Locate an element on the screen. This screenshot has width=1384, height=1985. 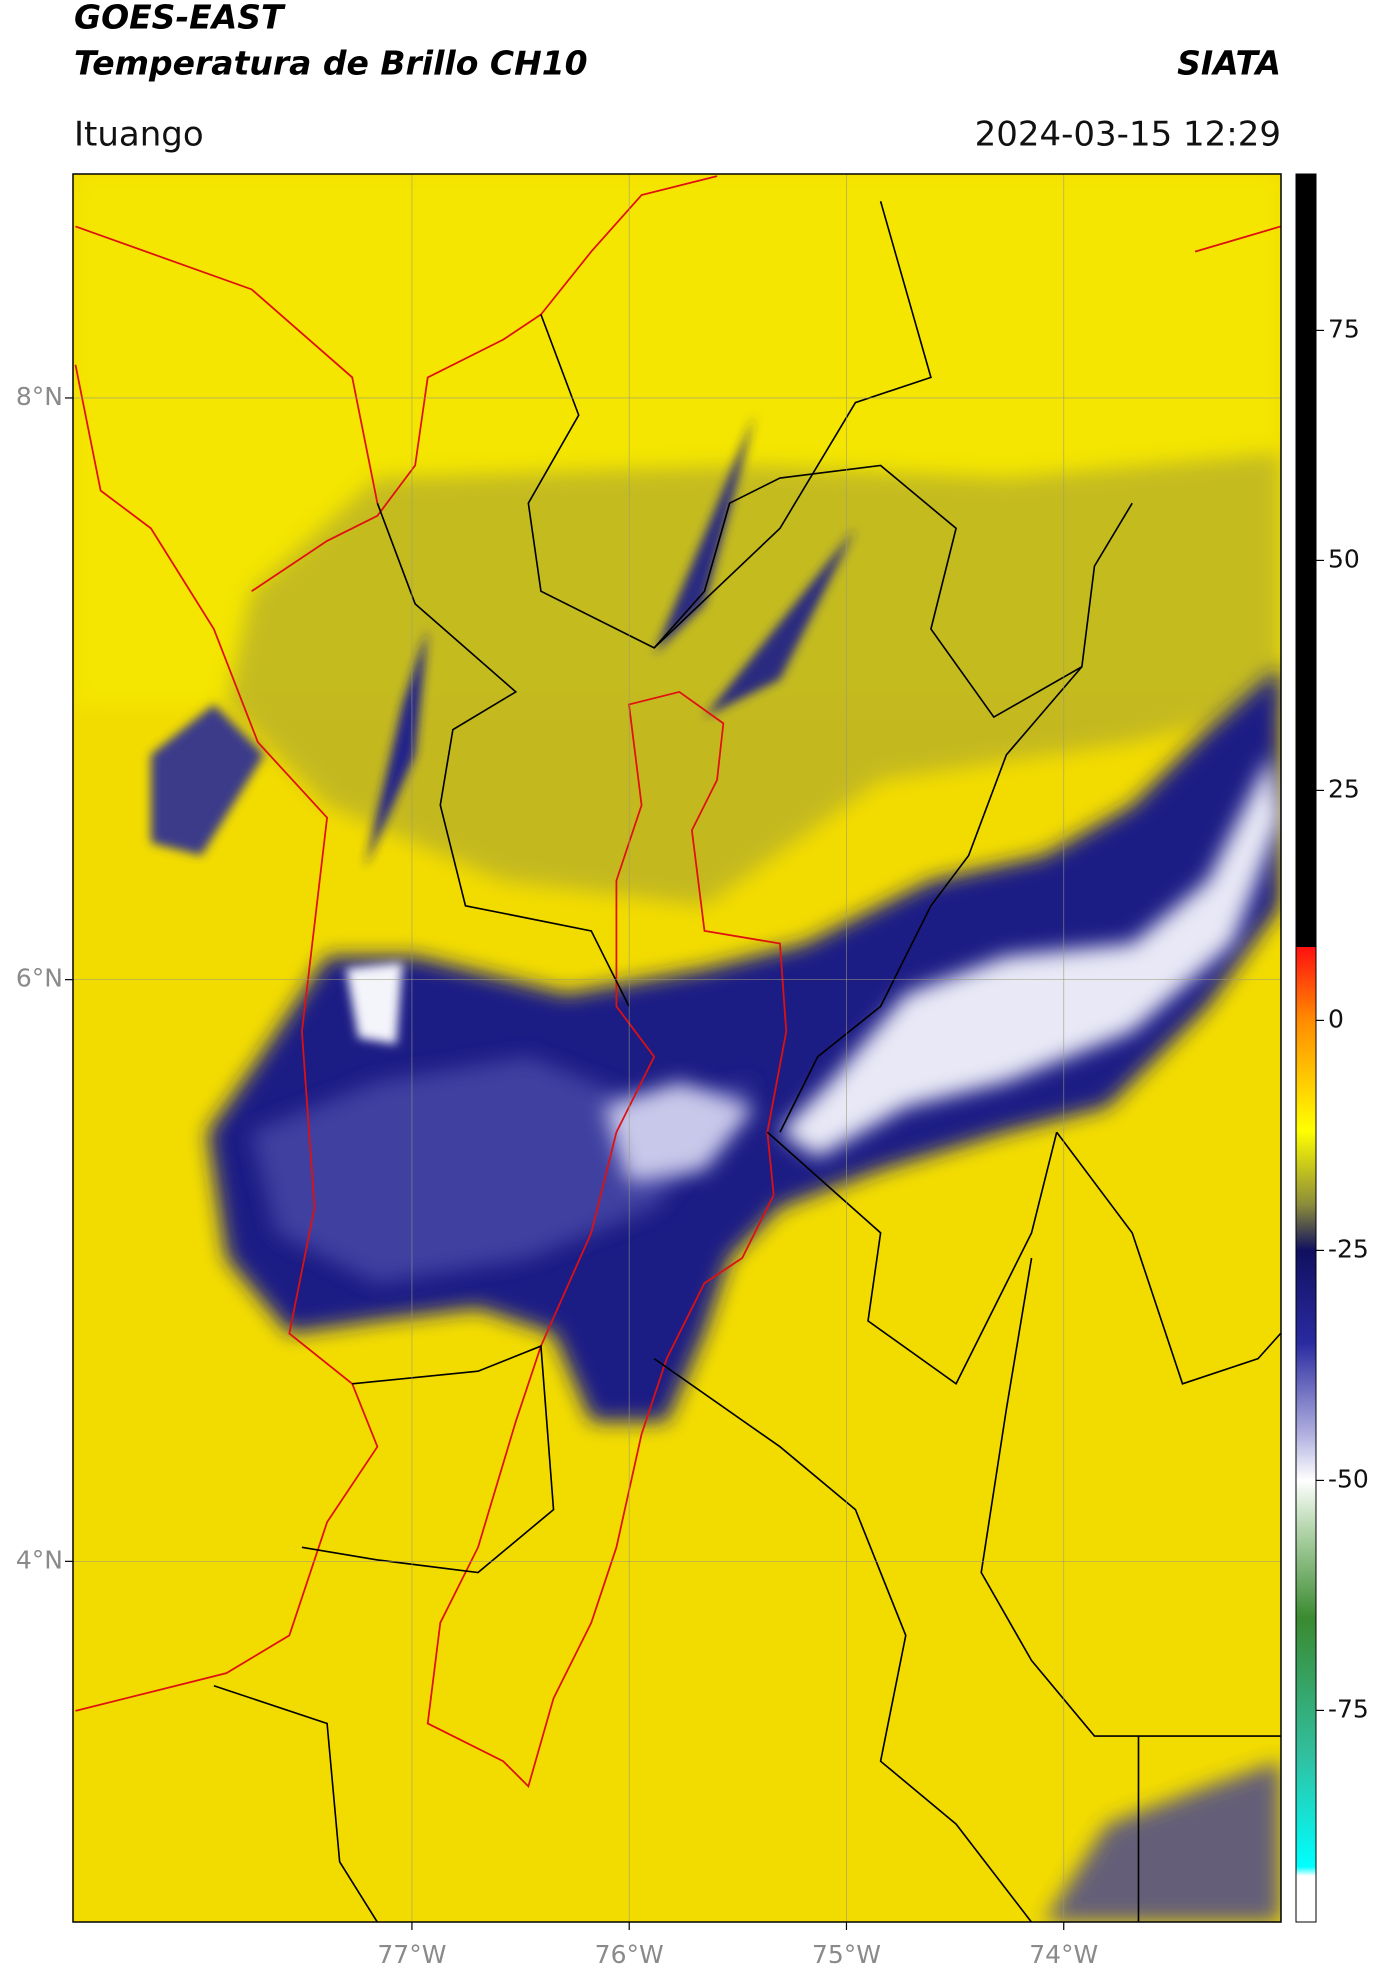
x-tick-label: 76°W is located at coordinates (629, 1954).